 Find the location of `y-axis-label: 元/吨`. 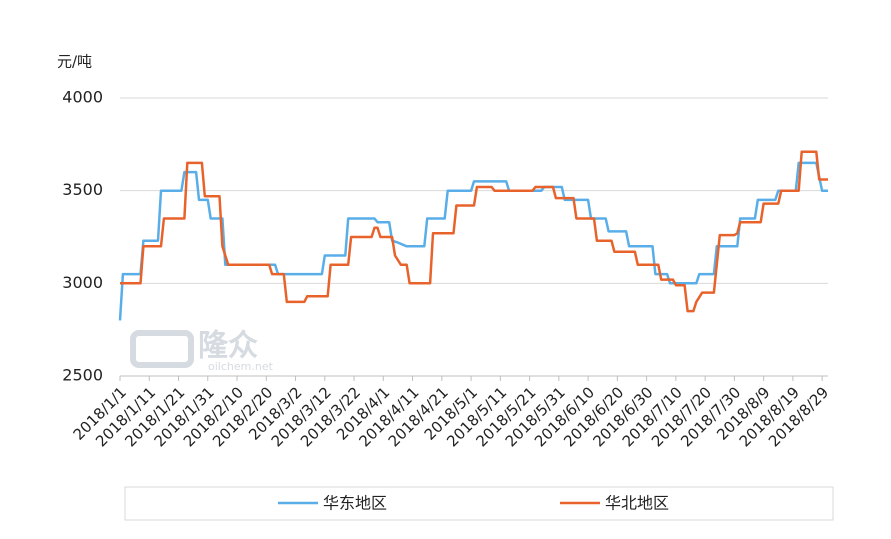

y-axis-label: 元/吨 is located at coordinates (74, 62).